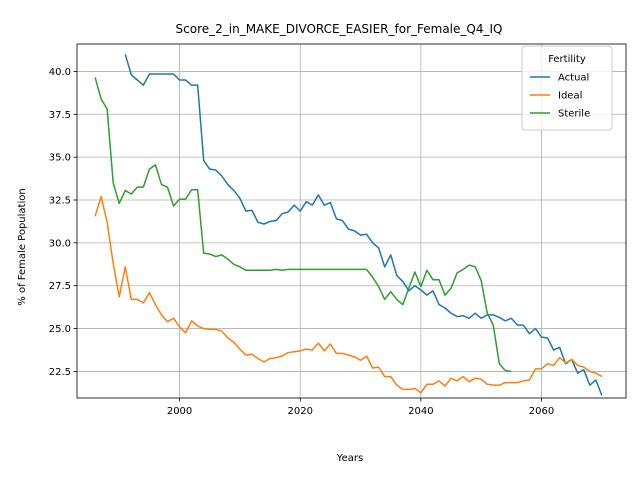 This screenshot has height=480, width=640. I want to click on x-axis-label: Years, so click(349, 458).